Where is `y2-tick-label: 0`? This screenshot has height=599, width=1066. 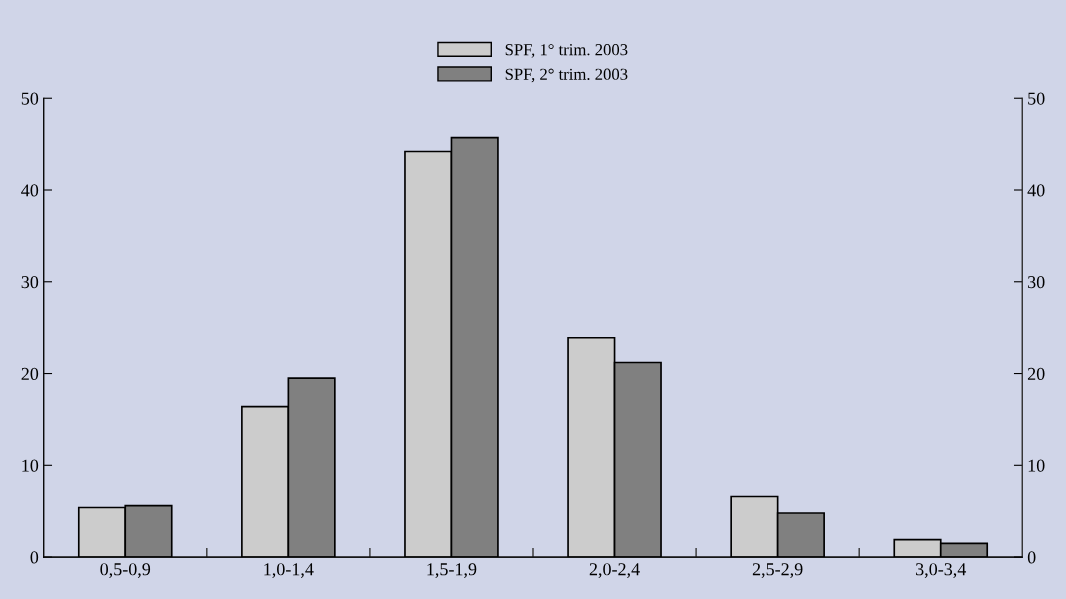
y2-tick-label: 0 is located at coordinates (1031, 557).